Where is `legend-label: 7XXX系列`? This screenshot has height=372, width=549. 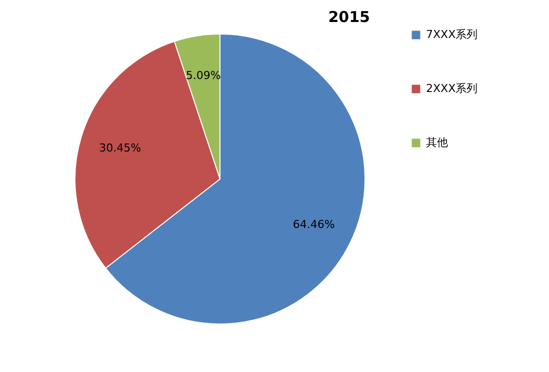 legend-label: 7XXX系列 is located at coordinates (452, 34).